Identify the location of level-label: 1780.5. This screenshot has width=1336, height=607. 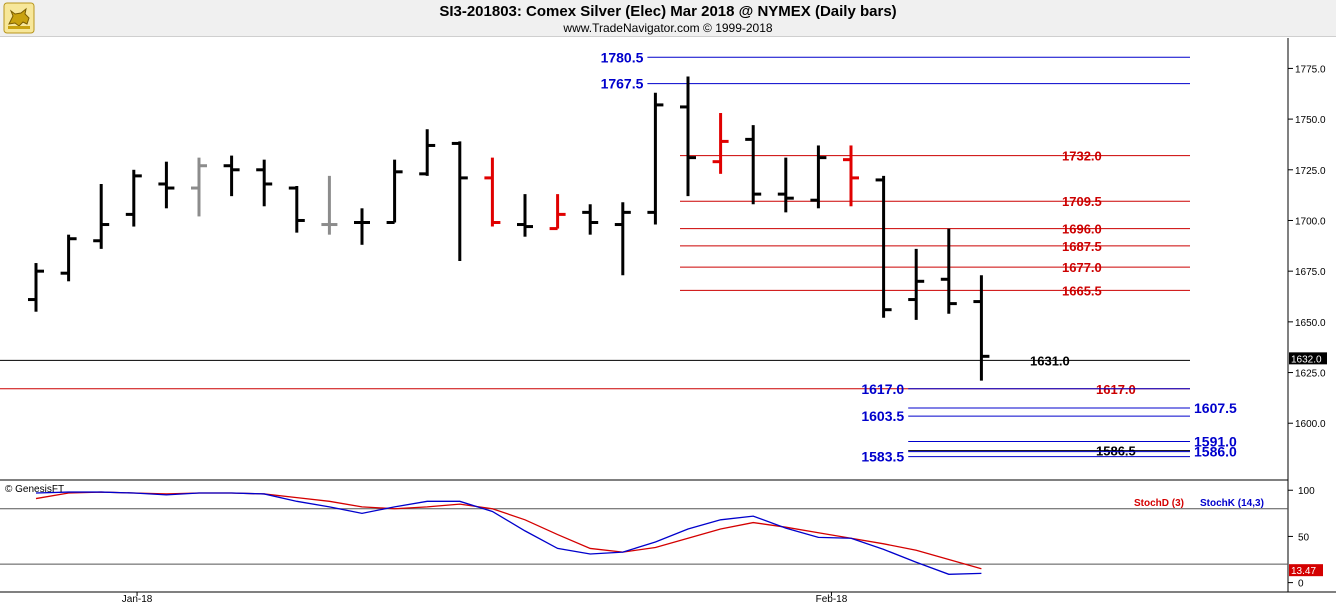
(622, 57).